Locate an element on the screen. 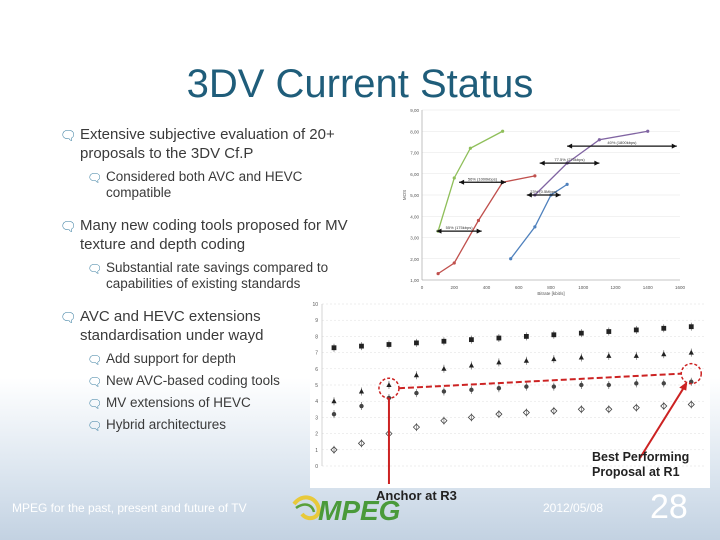  sub-bullet-text: Hybrid architectures is located at coordinates (166, 424).